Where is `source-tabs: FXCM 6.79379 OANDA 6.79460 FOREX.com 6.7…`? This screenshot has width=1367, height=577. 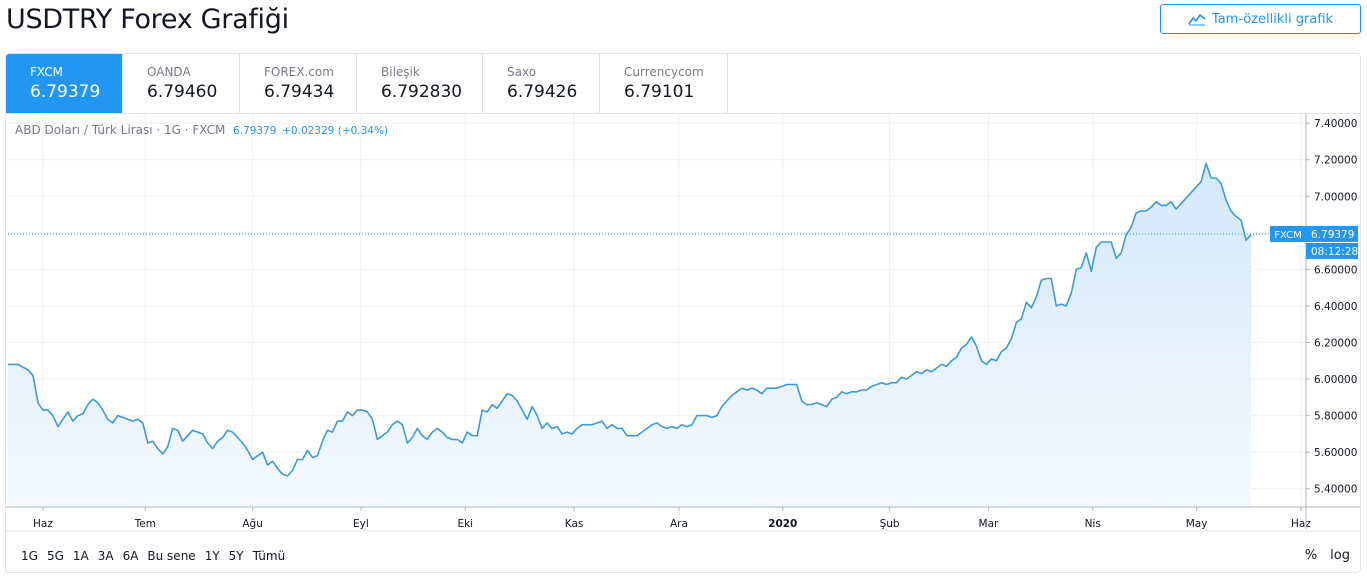 source-tabs: FXCM 6.79379 OANDA 6.79460 FOREX.com 6.7… is located at coordinates (367, 83).